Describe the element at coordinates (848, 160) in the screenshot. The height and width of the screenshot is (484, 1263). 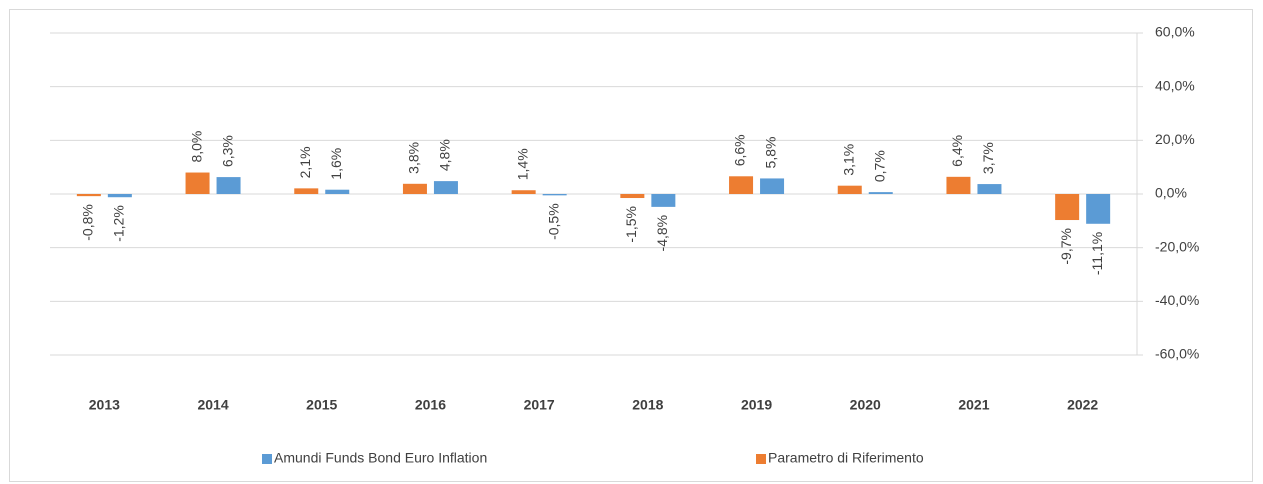
I see `data-label: 3,1%` at that location.